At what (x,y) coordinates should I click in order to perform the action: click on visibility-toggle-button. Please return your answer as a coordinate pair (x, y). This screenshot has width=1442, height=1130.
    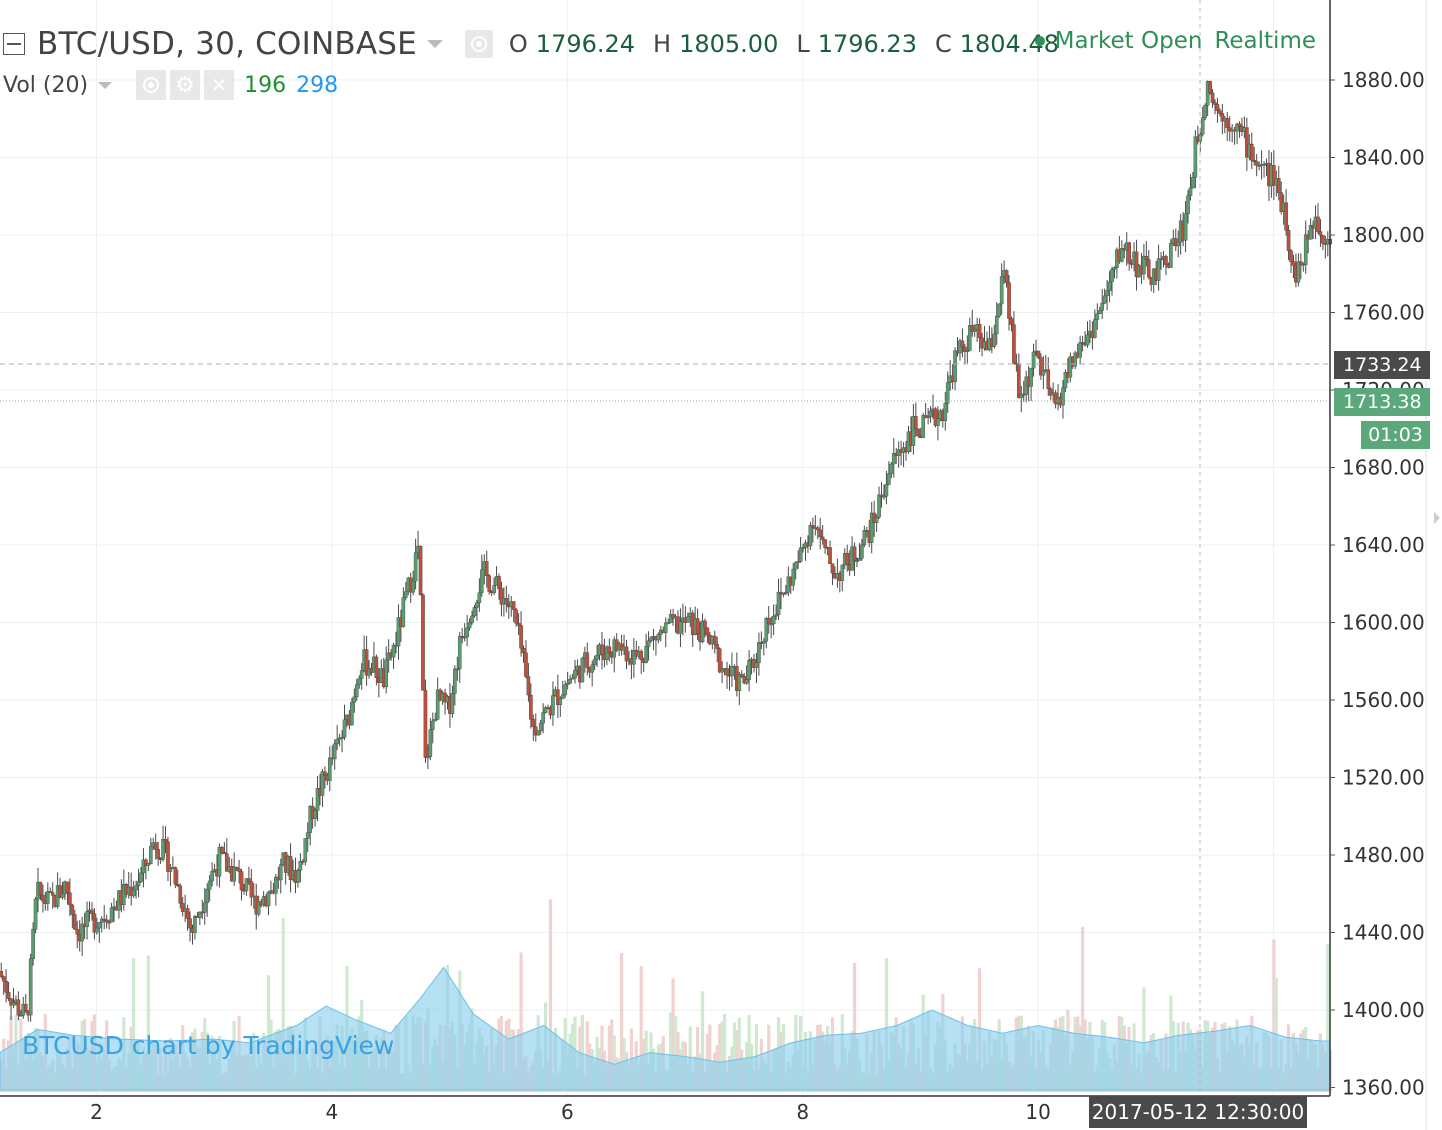
    Looking at the image, I should click on (478, 44).